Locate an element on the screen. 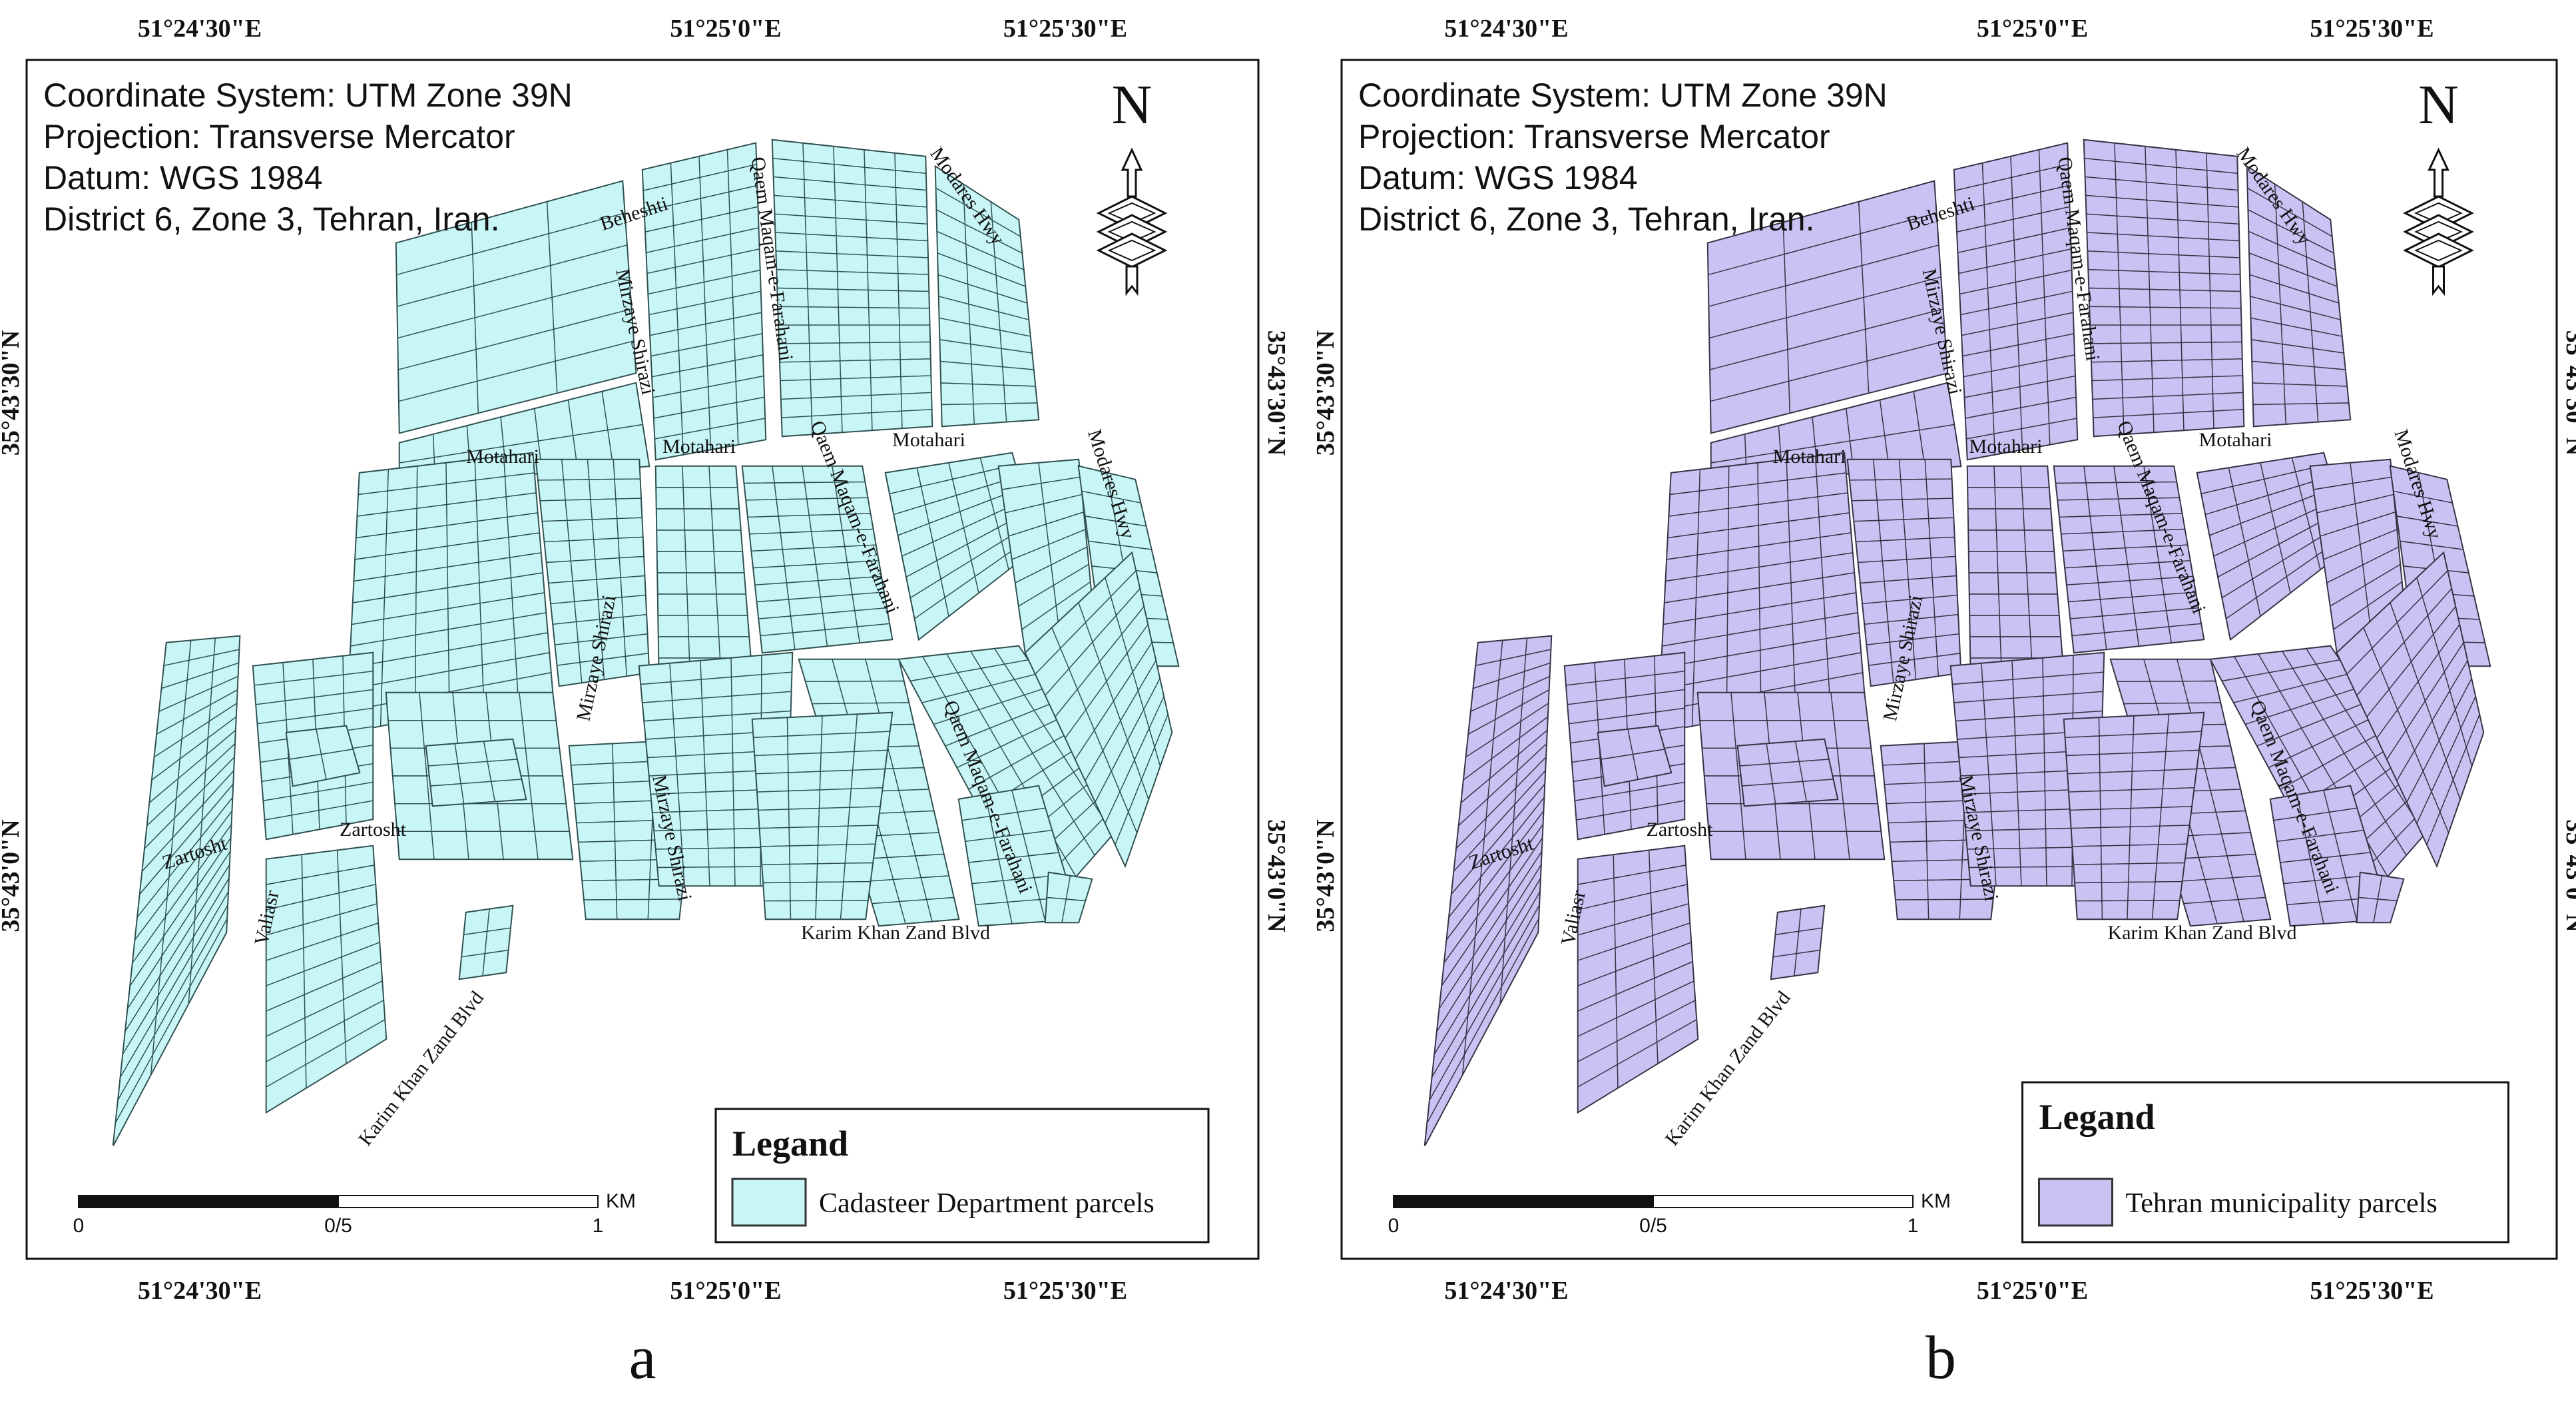 The width and height of the screenshot is (2576, 1406). legend-title: Legand is located at coordinates (790, 1144).